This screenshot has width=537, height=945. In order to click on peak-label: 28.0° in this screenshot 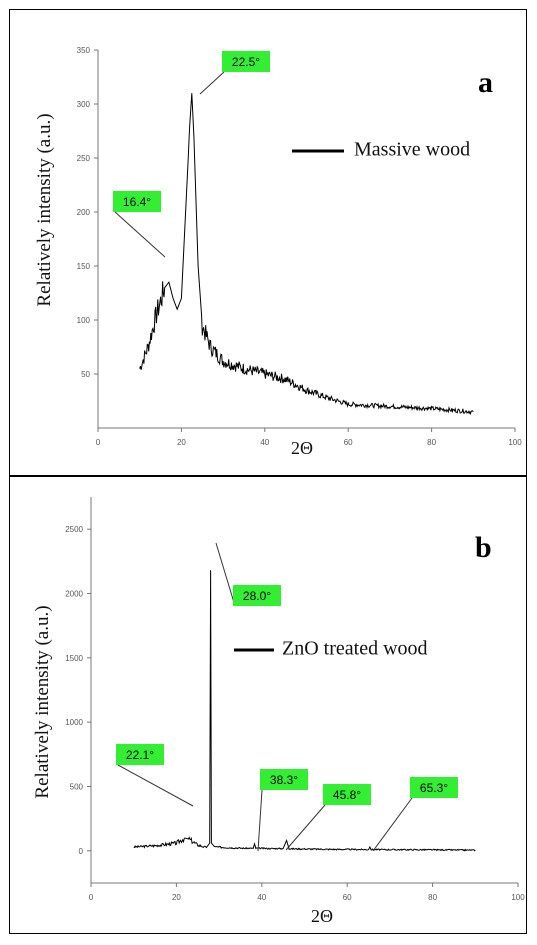, I will do `click(257, 596)`.